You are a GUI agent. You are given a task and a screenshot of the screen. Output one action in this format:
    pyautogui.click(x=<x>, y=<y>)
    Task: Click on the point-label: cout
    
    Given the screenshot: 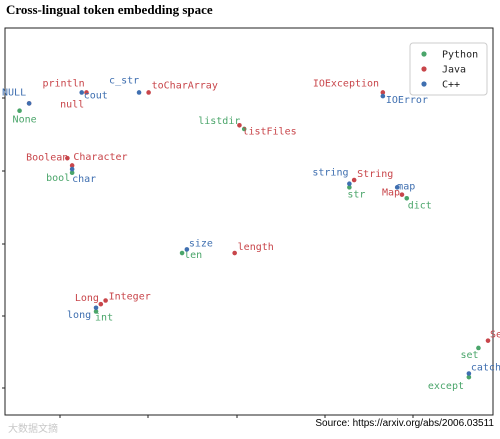 What is the action you would take?
    pyautogui.click(x=96, y=95)
    